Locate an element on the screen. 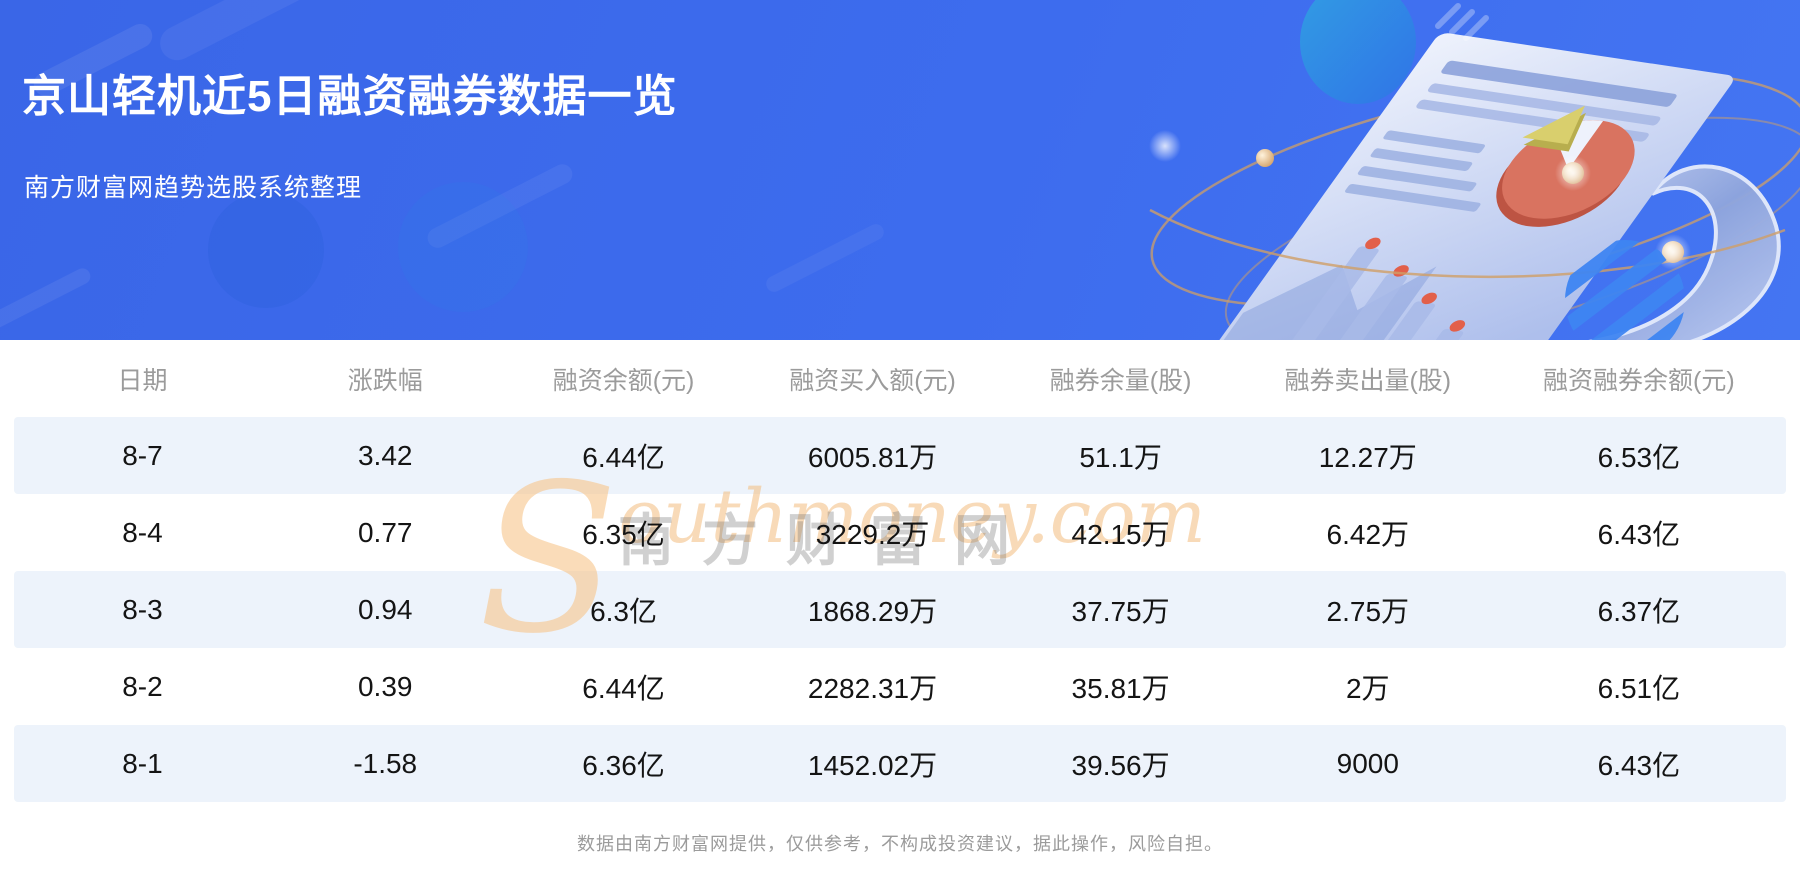 The width and height of the screenshot is (1800, 895). table-header-cell: 融资余额(元) is located at coordinates (623, 380).